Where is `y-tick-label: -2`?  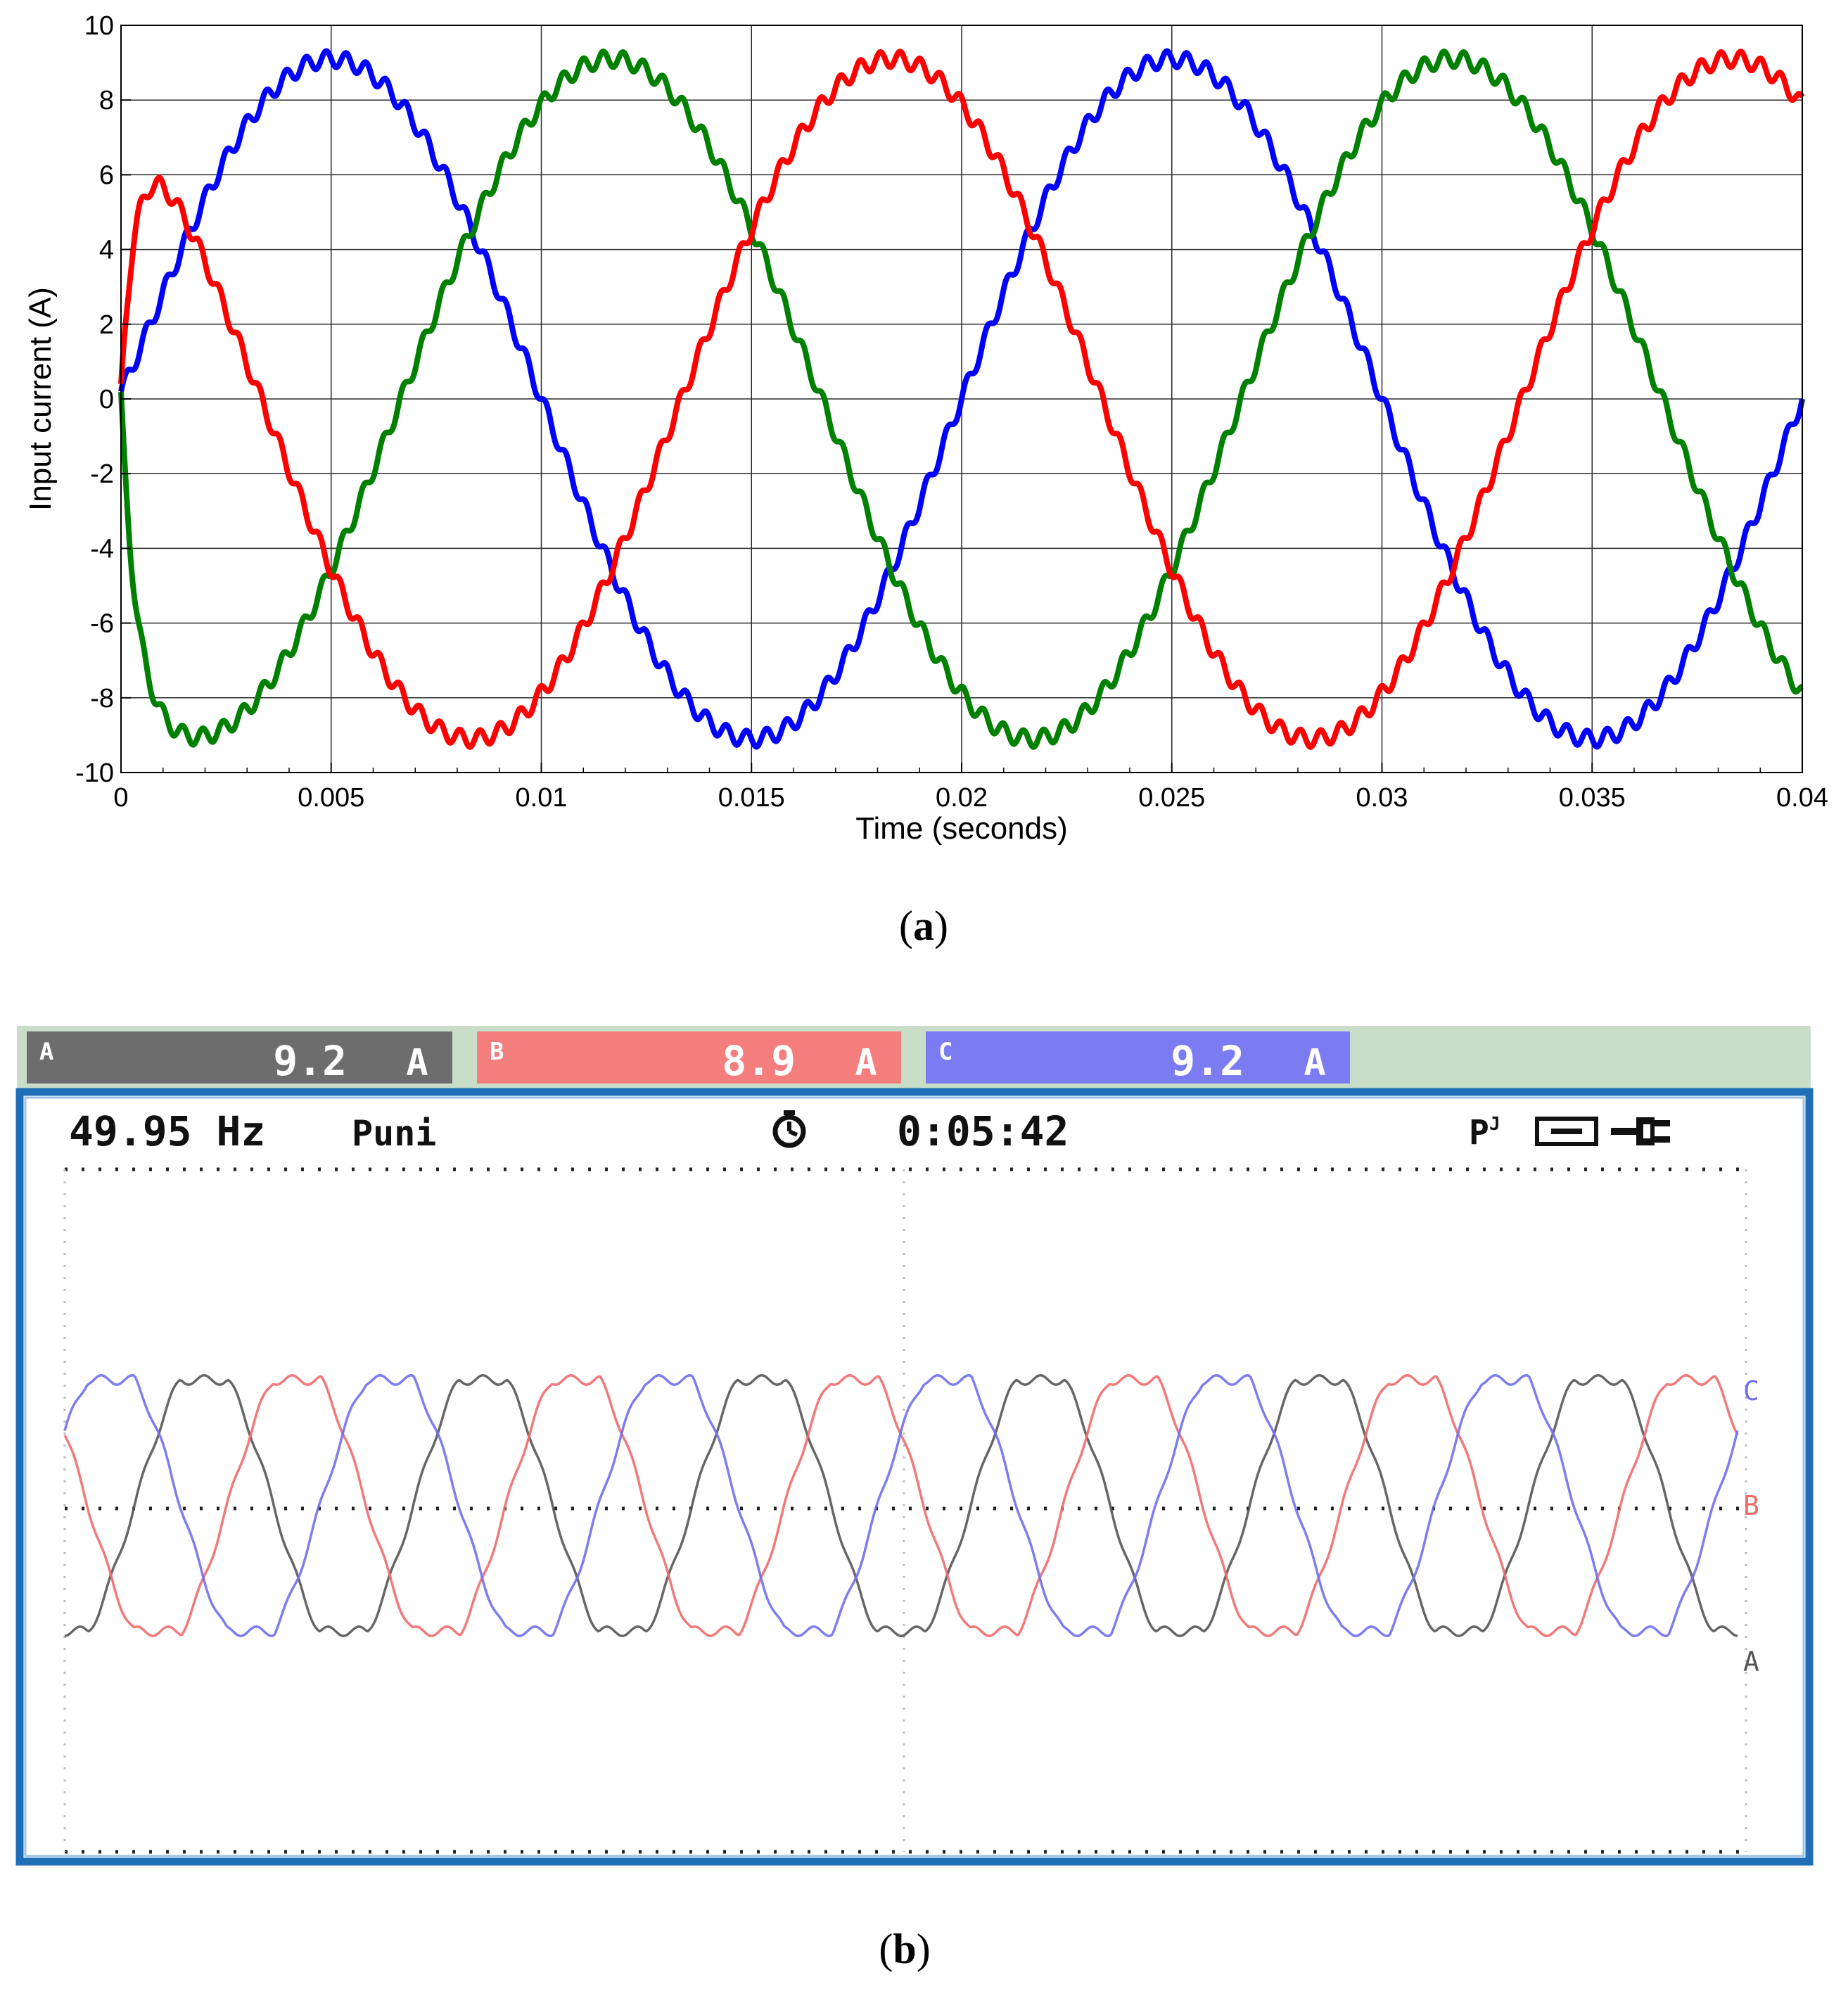
y-tick-label: -2 is located at coordinates (102, 474).